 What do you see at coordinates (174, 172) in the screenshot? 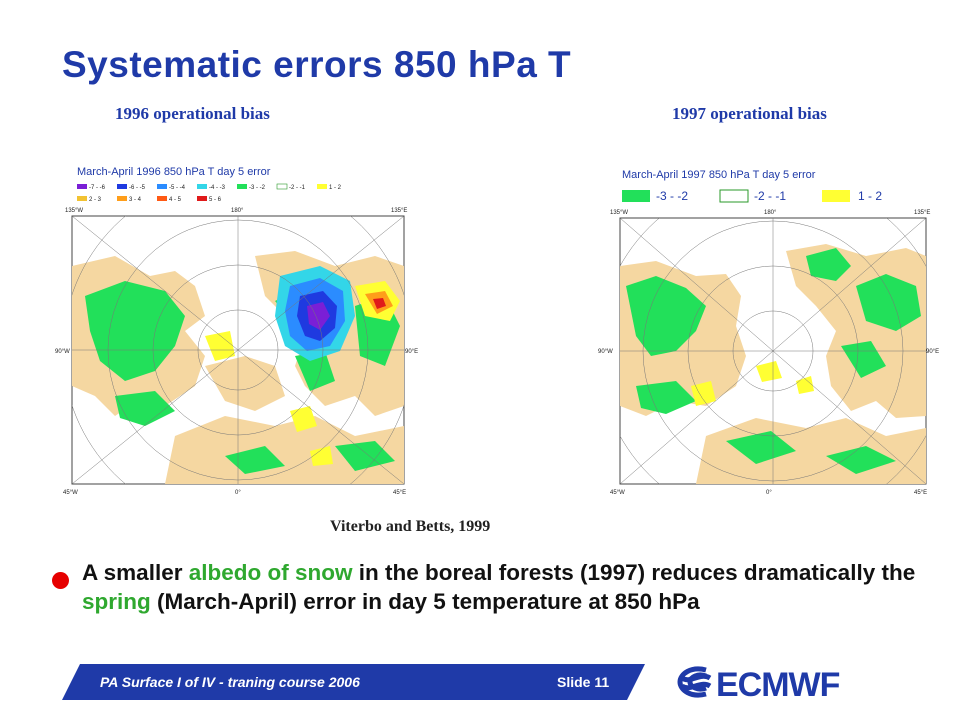
I see `map-1996-header: March-April 1996 850 hPa T day 5 error` at bounding box center [174, 172].